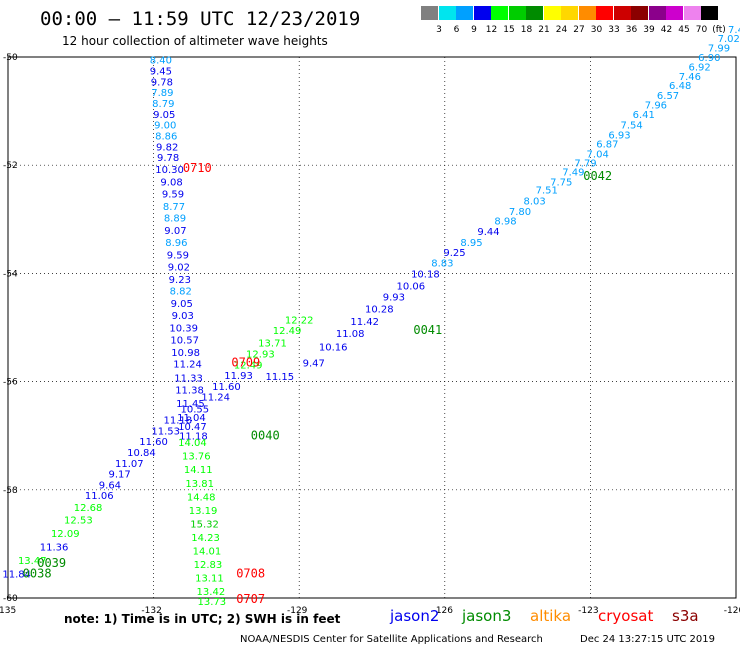 The width and height of the screenshot is (740, 650). Describe the element at coordinates (169, 170) in the screenshot. I see `wave-height-value: 10.30` at that location.